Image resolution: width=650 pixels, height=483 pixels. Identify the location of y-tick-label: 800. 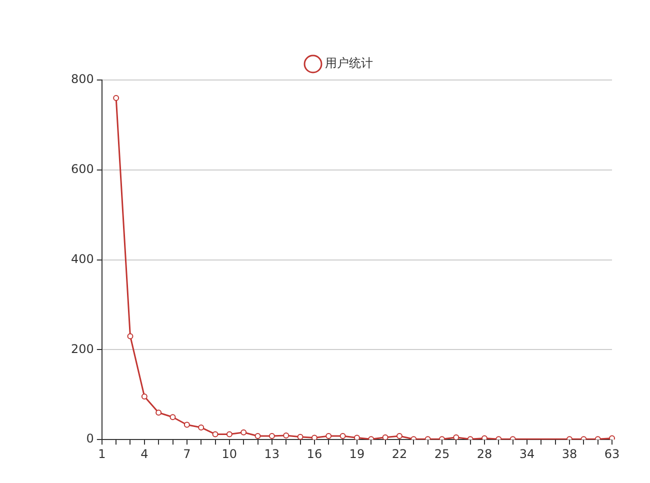
(82, 79).